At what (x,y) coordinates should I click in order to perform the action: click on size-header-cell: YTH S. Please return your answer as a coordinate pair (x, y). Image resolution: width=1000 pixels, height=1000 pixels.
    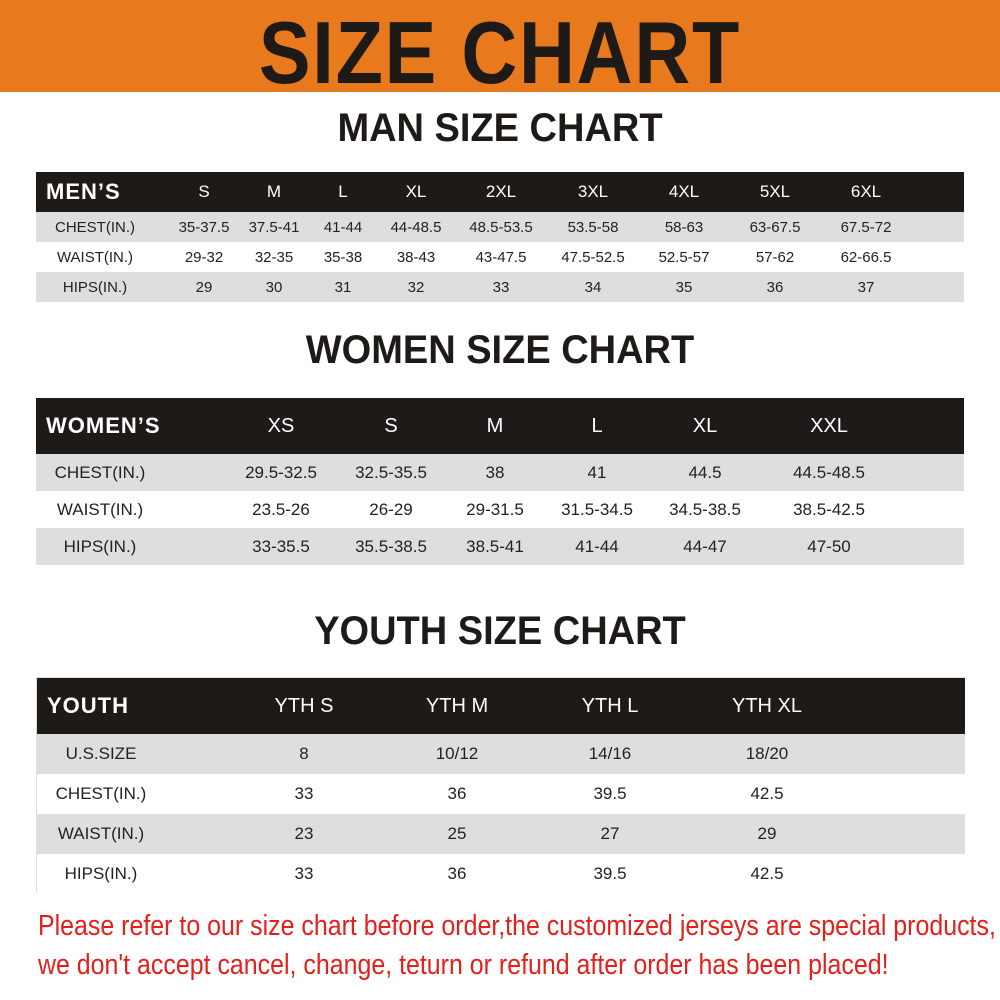
    Looking at the image, I should click on (304, 705).